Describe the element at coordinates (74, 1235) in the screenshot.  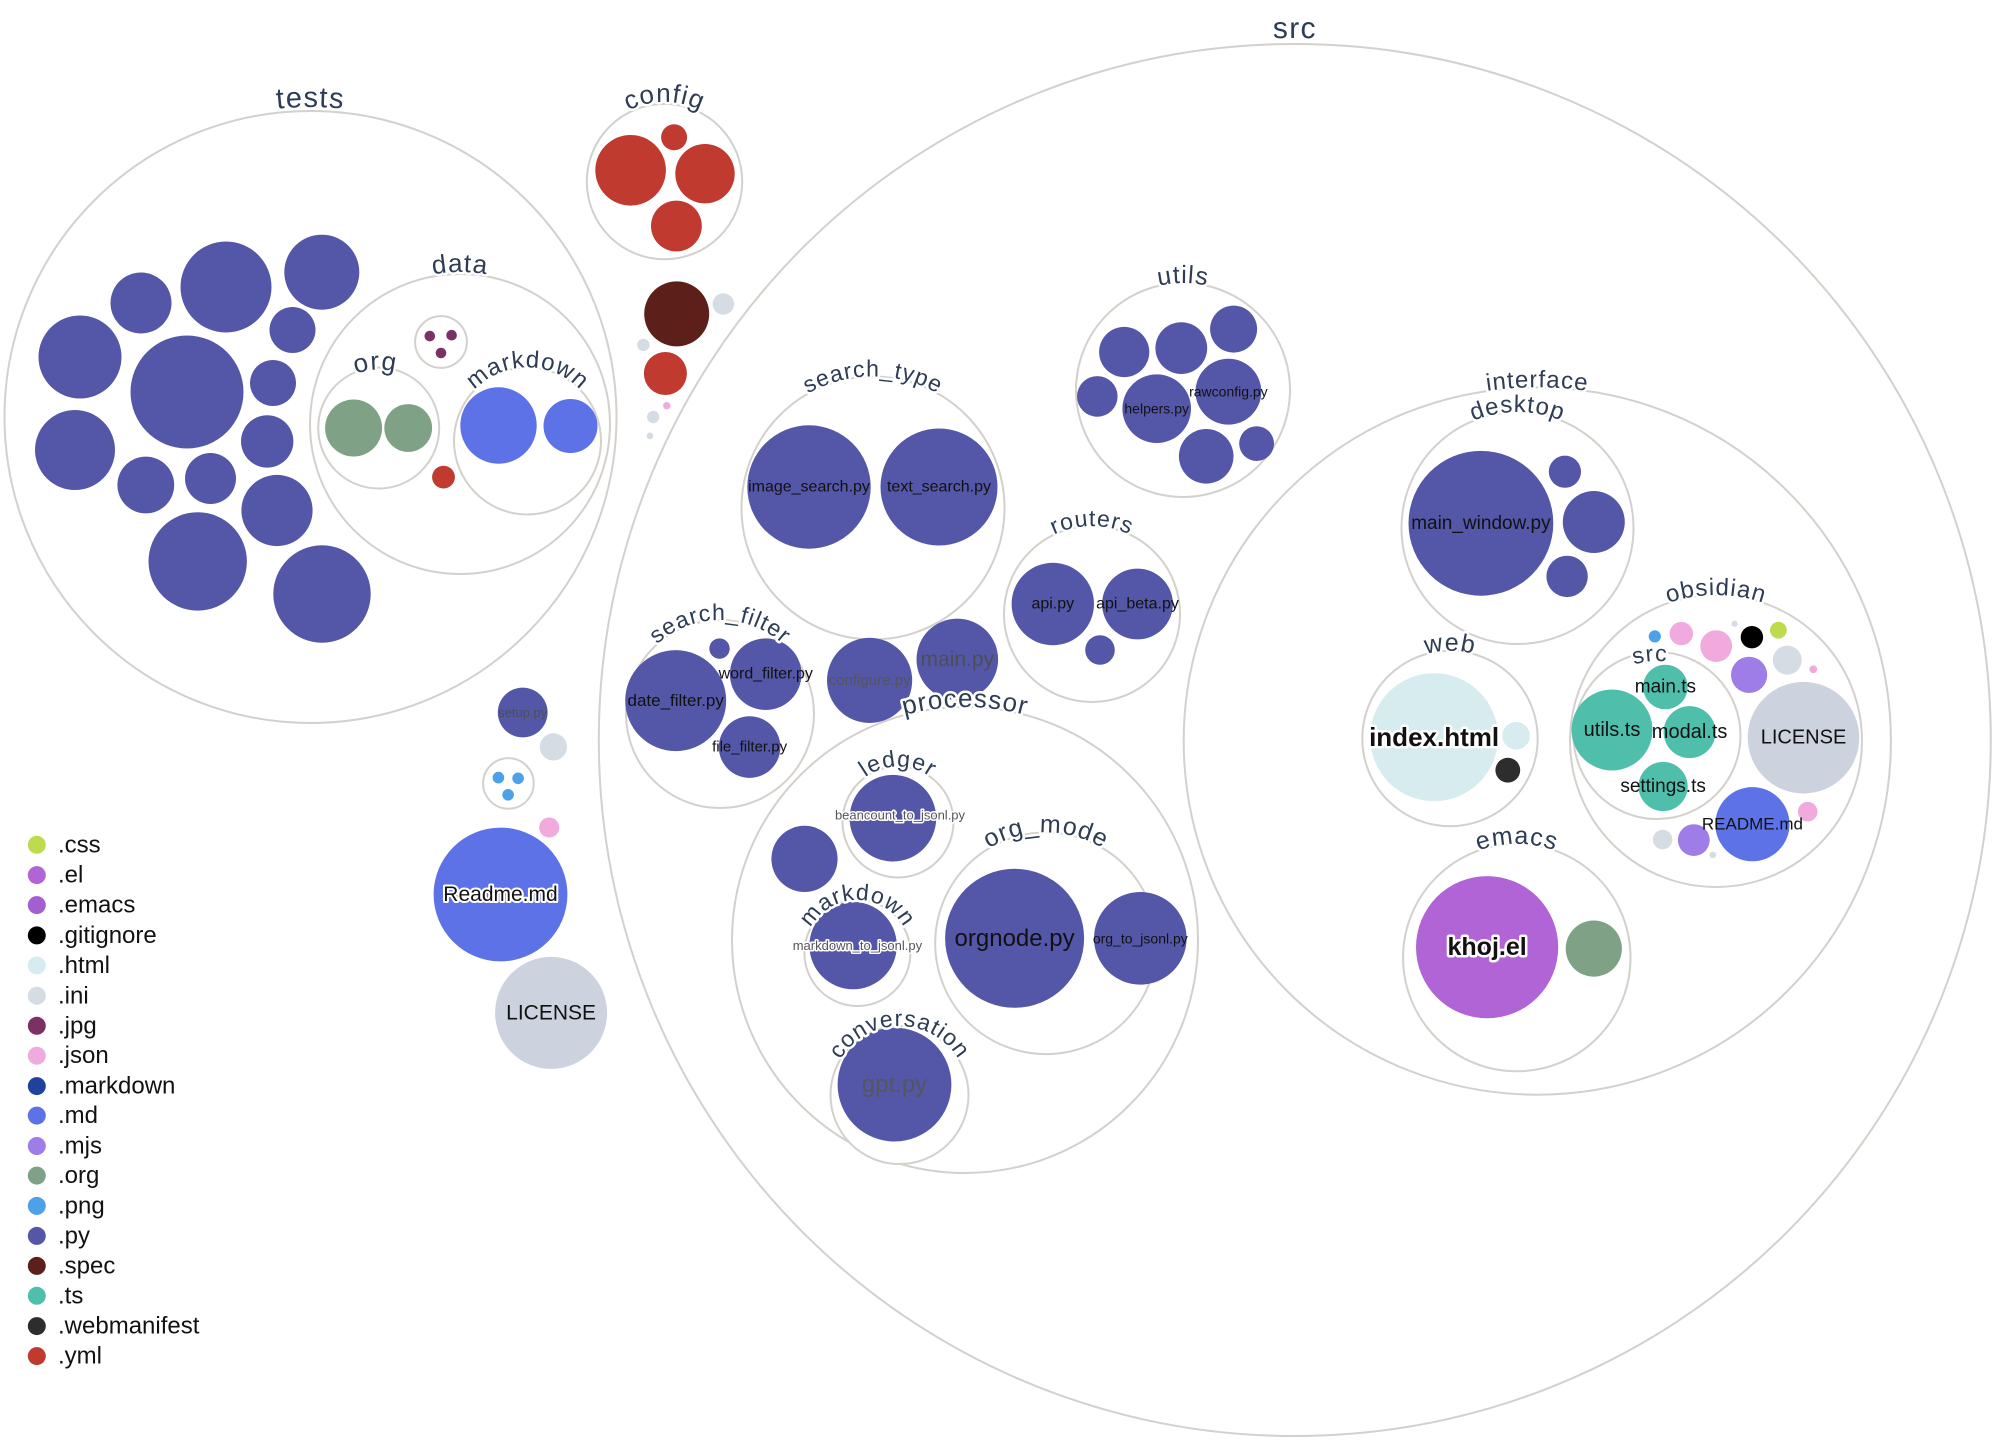
I see `svg-text: .py` at that location.